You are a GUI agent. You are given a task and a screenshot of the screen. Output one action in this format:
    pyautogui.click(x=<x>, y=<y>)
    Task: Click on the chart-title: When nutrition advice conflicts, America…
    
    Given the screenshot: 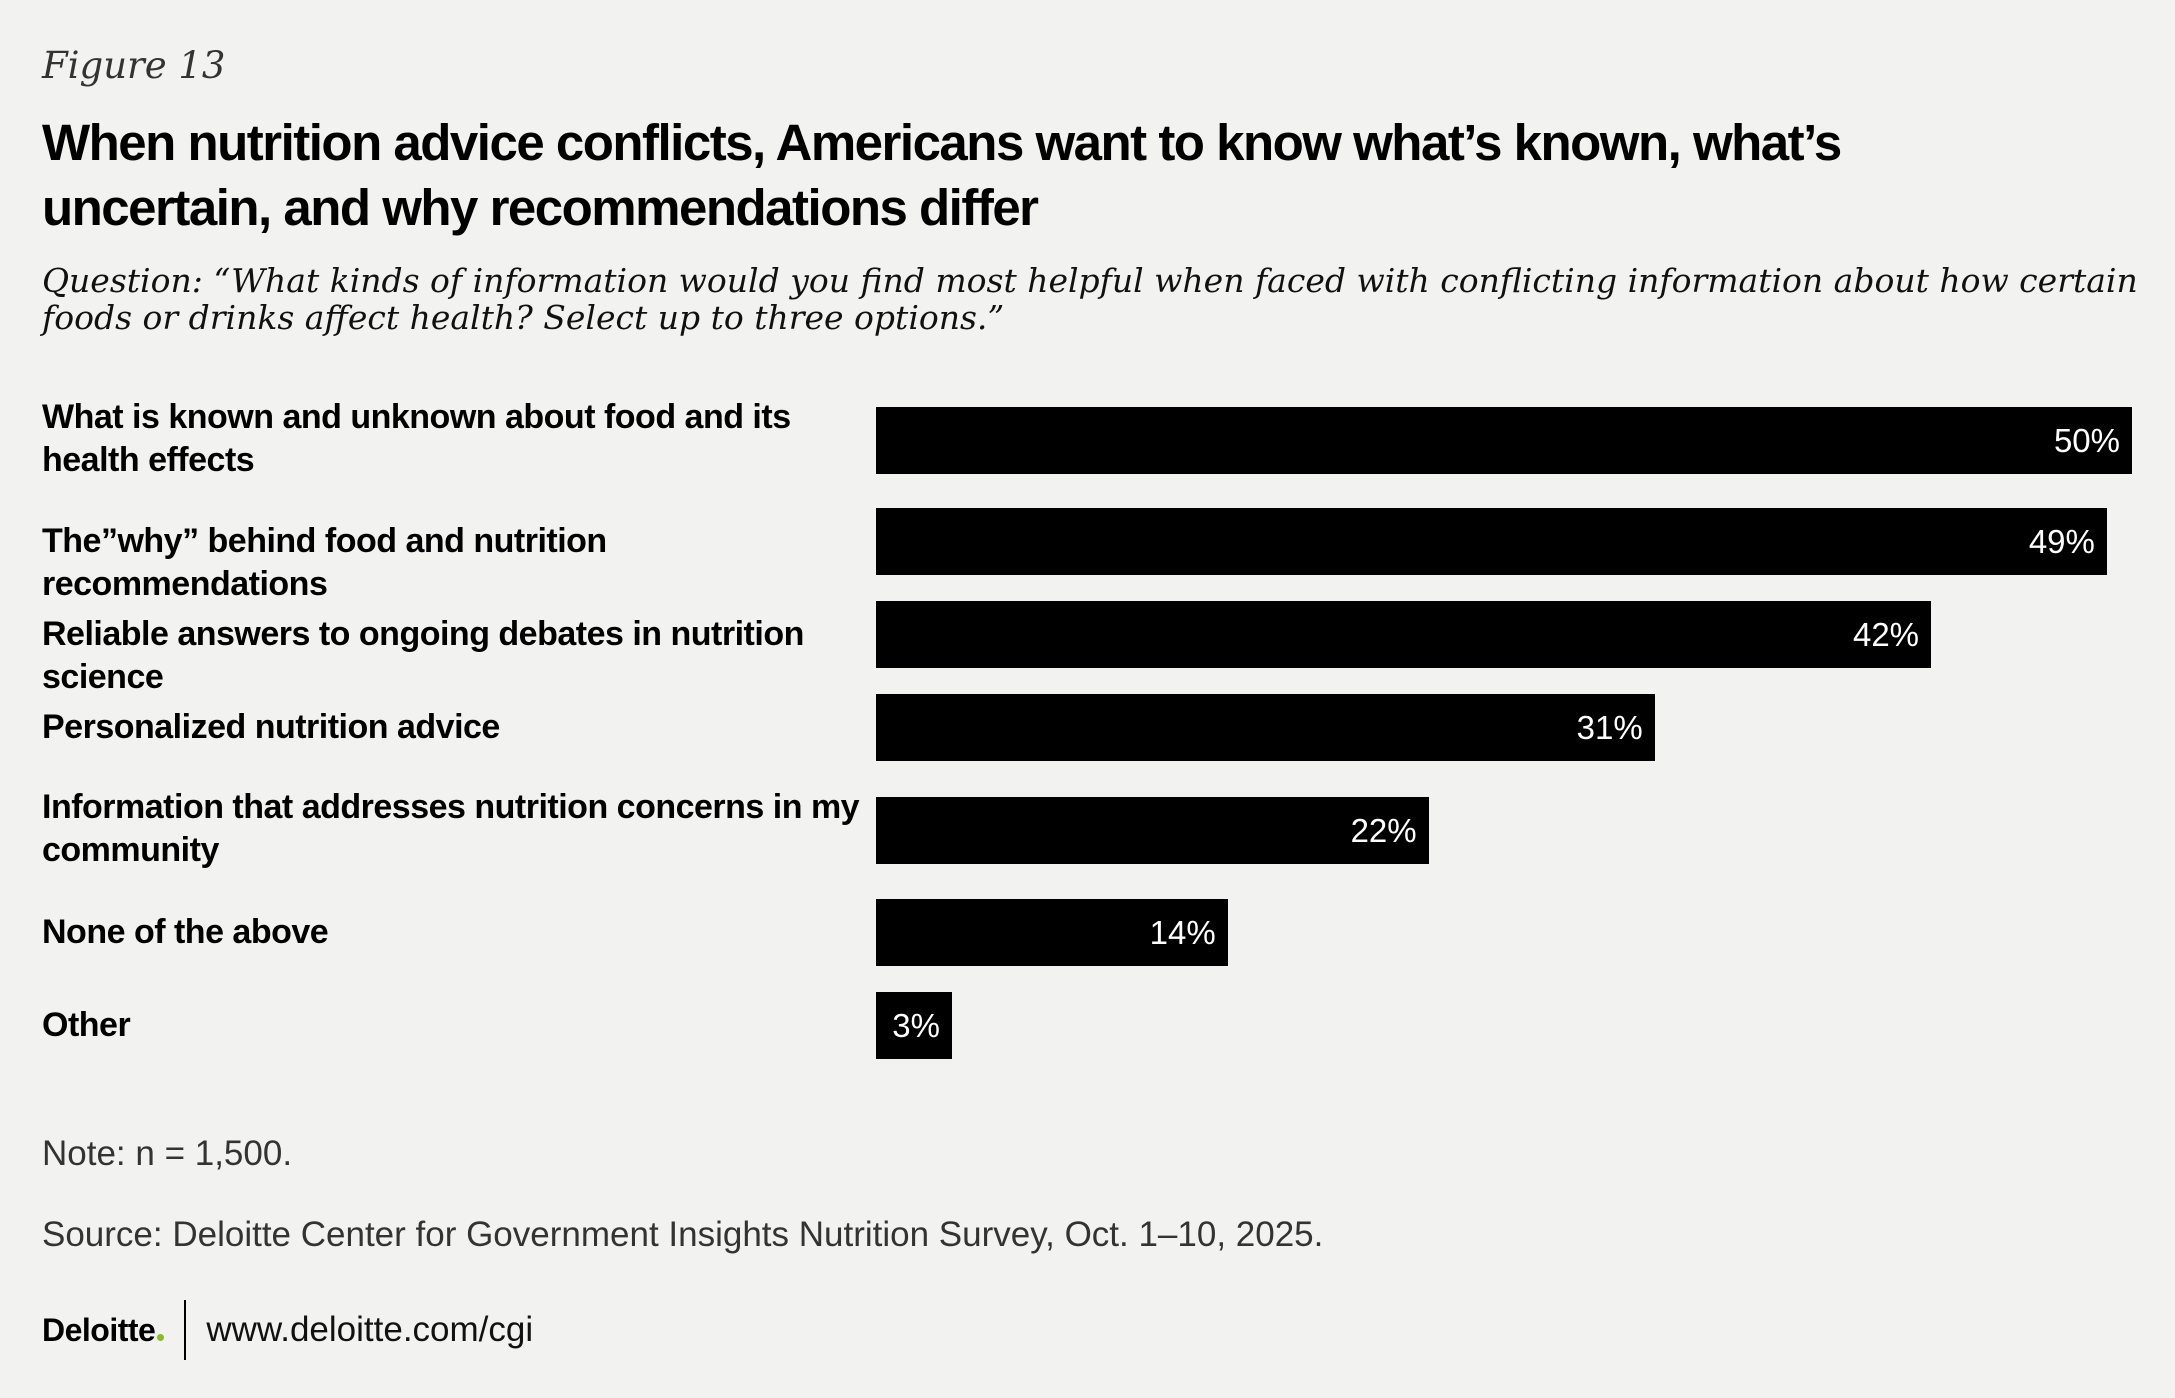 What is the action you would take?
    pyautogui.click(x=942, y=175)
    